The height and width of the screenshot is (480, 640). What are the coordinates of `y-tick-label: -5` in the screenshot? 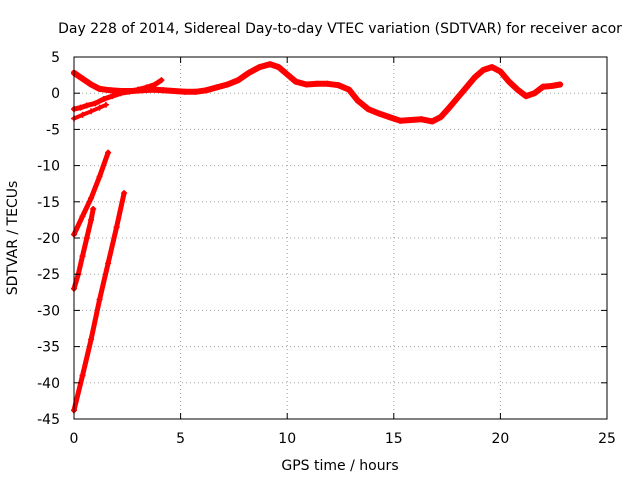 It's located at (53, 130).